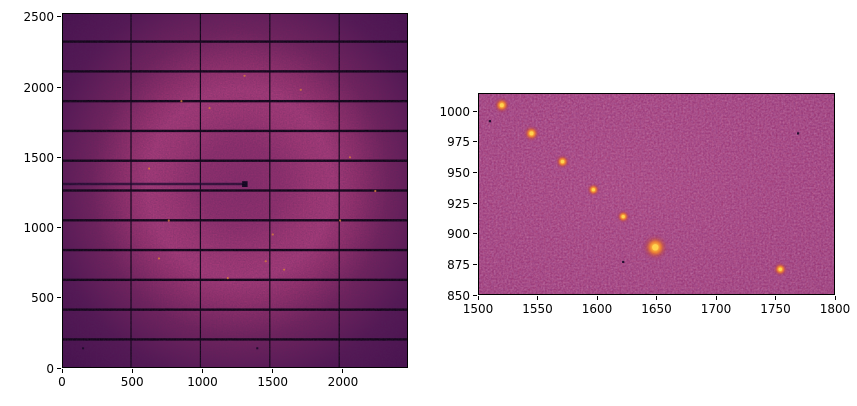 Image resolution: width=857 pixels, height=406 pixels. I want to click on x-tick-label: 500, so click(132, 382).